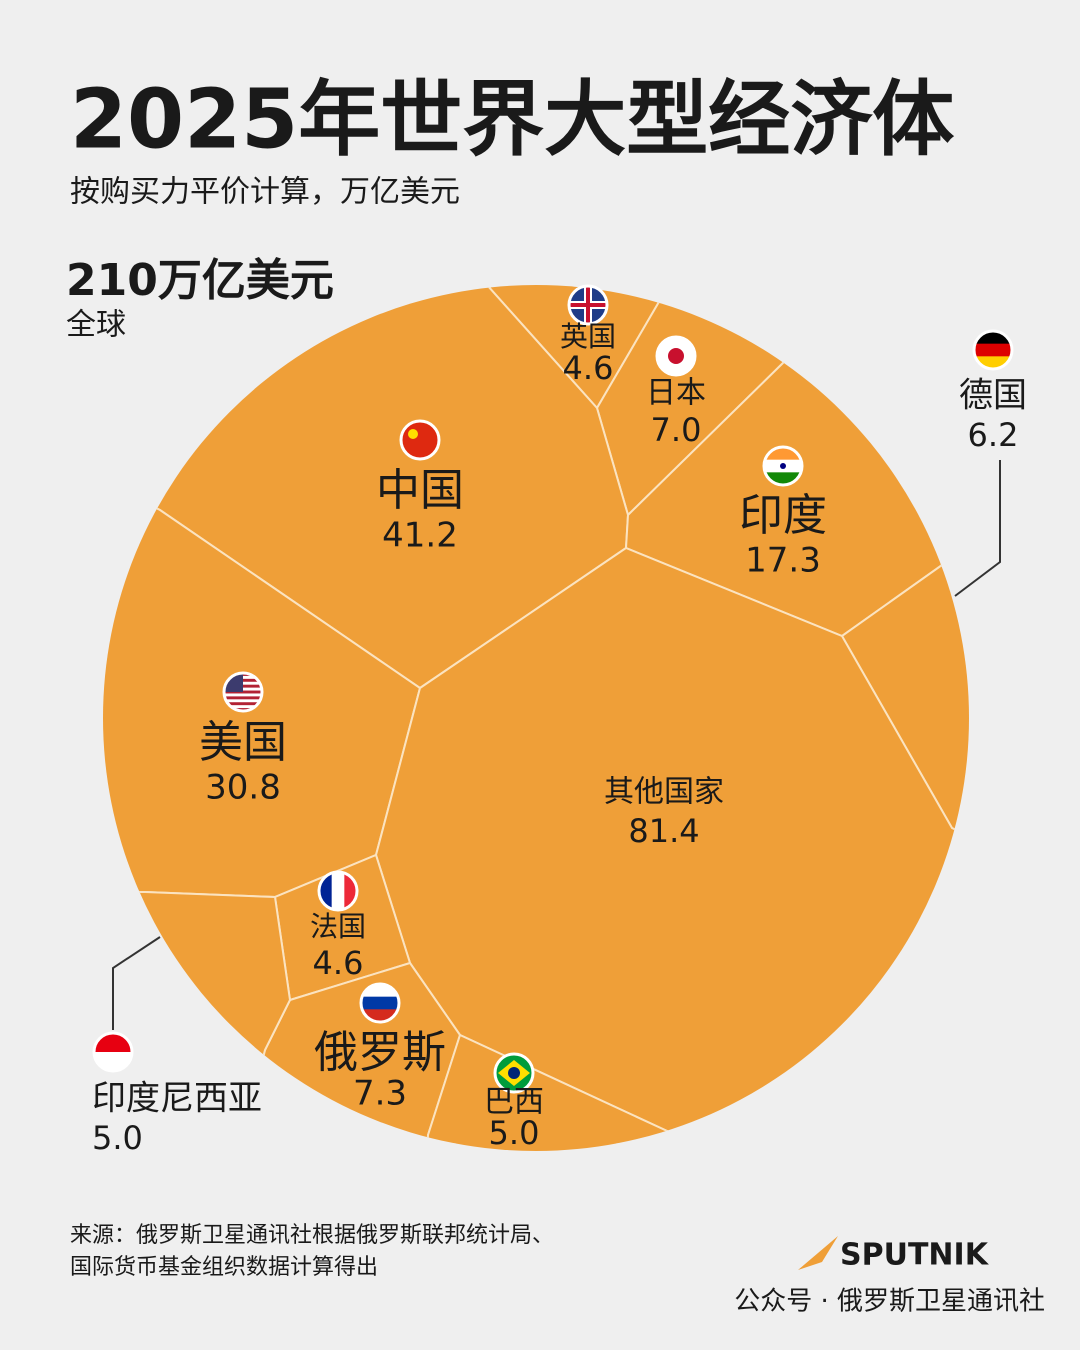 The image size is (1080, 1350). What do you see at coordinates (420, 490) in the screenshot?
I see `category-label: 中国` at bounding box center [420, 490].